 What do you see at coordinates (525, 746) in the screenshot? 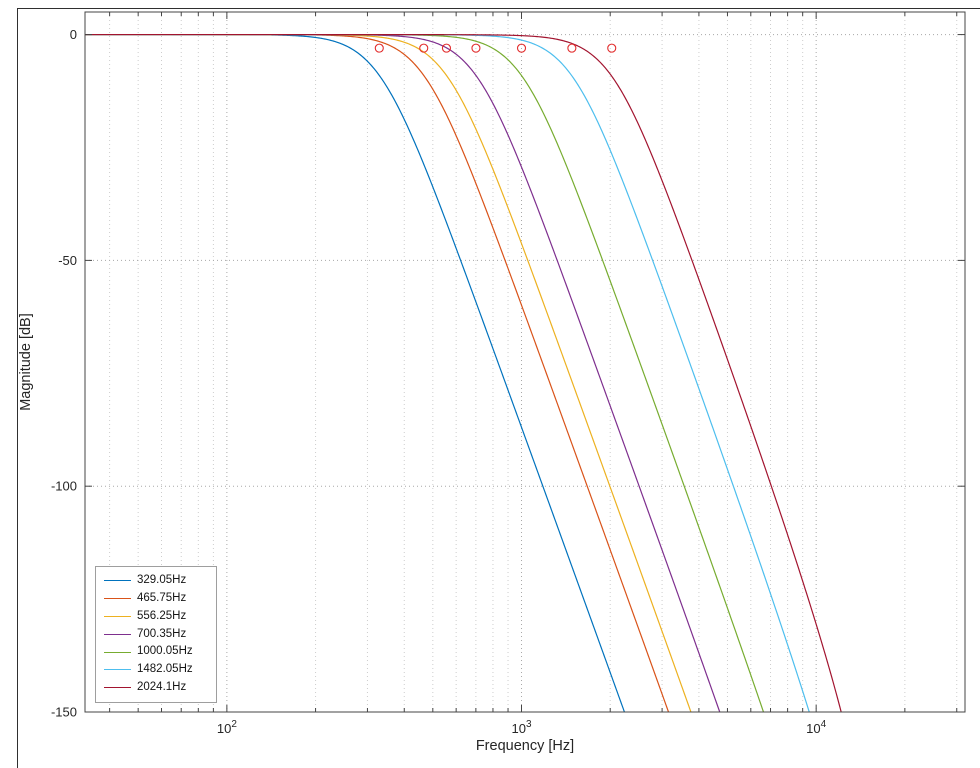
I see `x-axis-title: Frequency [Hz]` at bounding box center [525, 746].